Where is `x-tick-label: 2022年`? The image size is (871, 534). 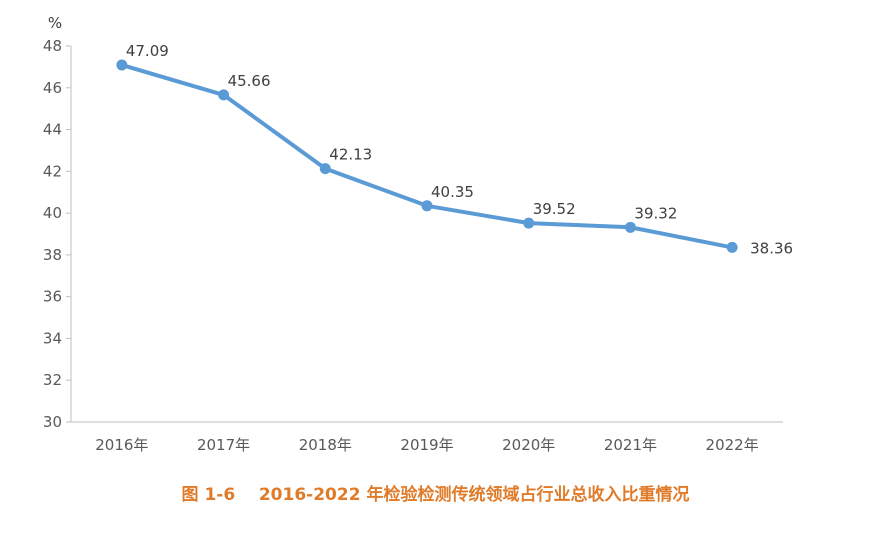
x-tick-label: 2022年 is located at coordinates (732, 445).